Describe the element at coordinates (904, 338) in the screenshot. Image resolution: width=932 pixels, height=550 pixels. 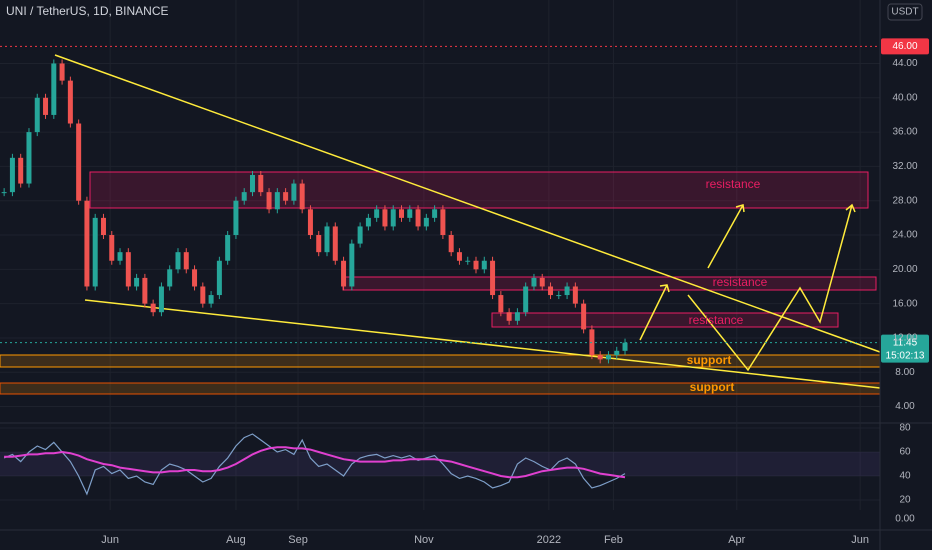
I see `y-tick-label: 12.00` at that location.